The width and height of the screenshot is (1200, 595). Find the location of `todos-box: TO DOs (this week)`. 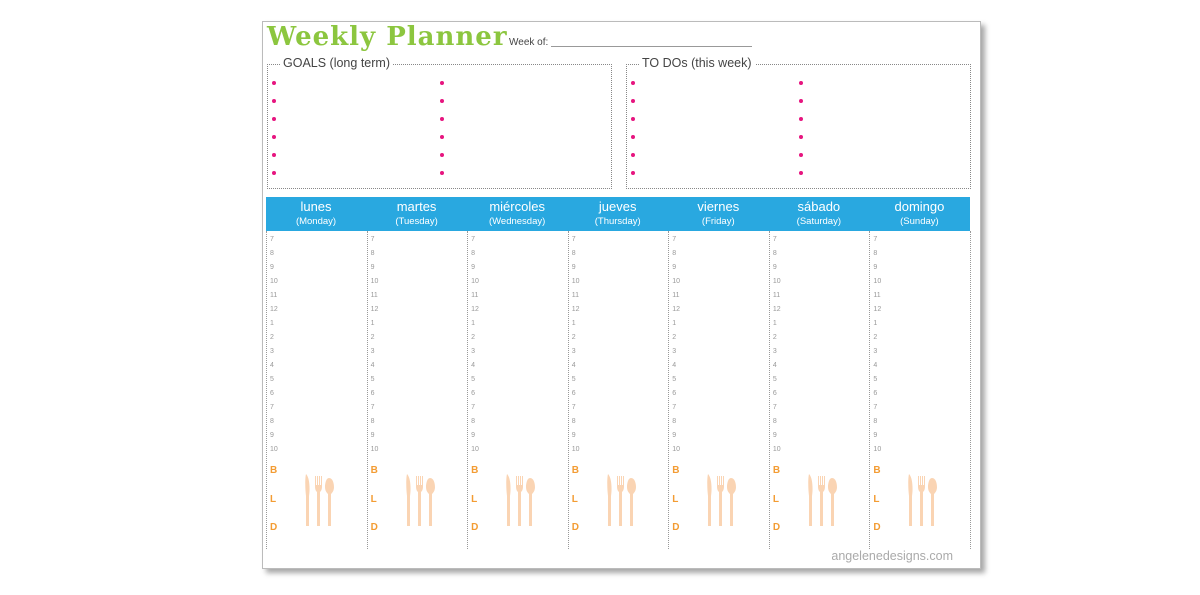

todos-box: TO DOs (this week) is located at coordinates (798, 122).